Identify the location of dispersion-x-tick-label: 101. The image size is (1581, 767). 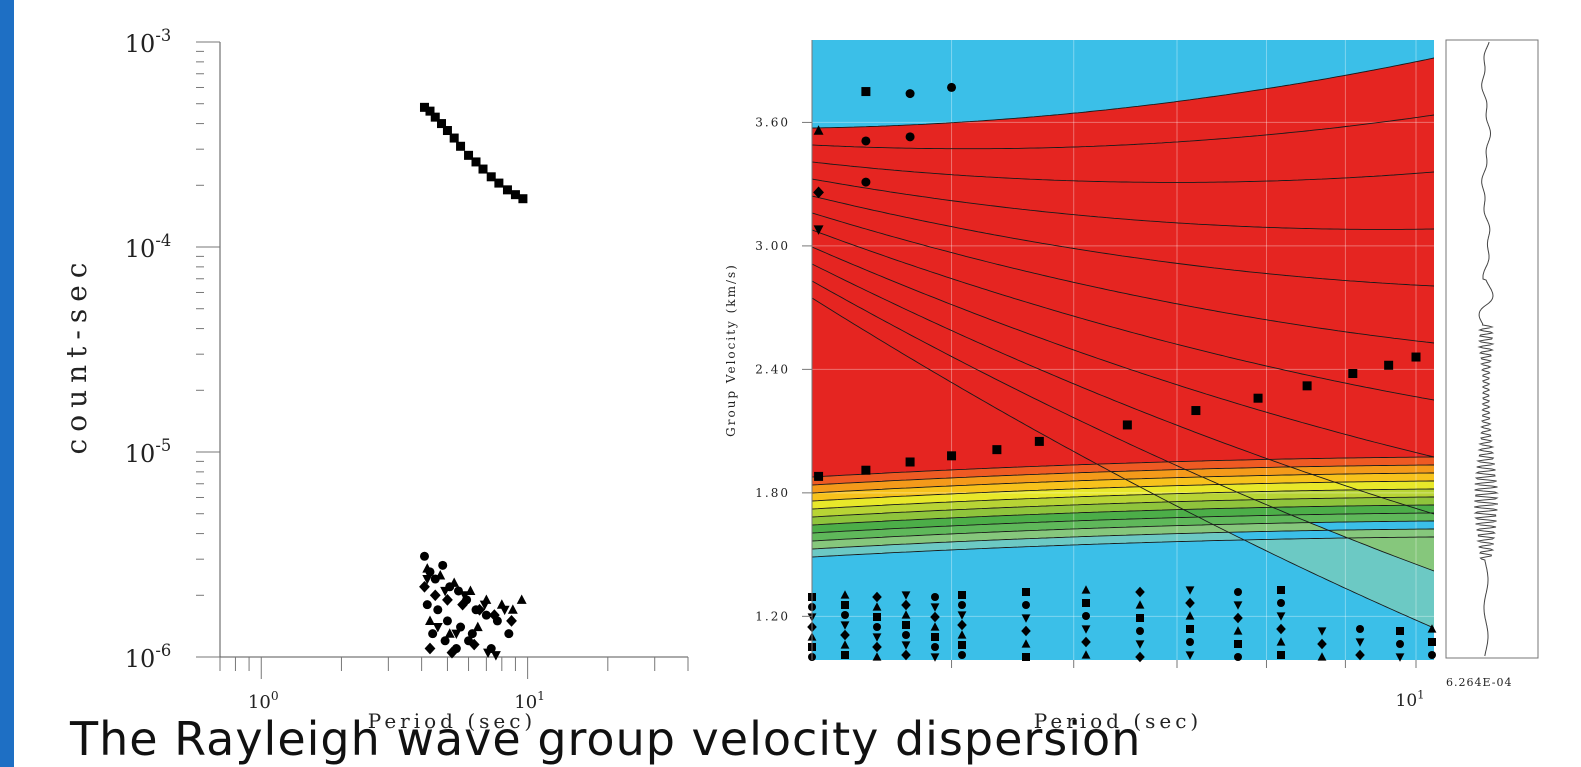
(1410, 699).